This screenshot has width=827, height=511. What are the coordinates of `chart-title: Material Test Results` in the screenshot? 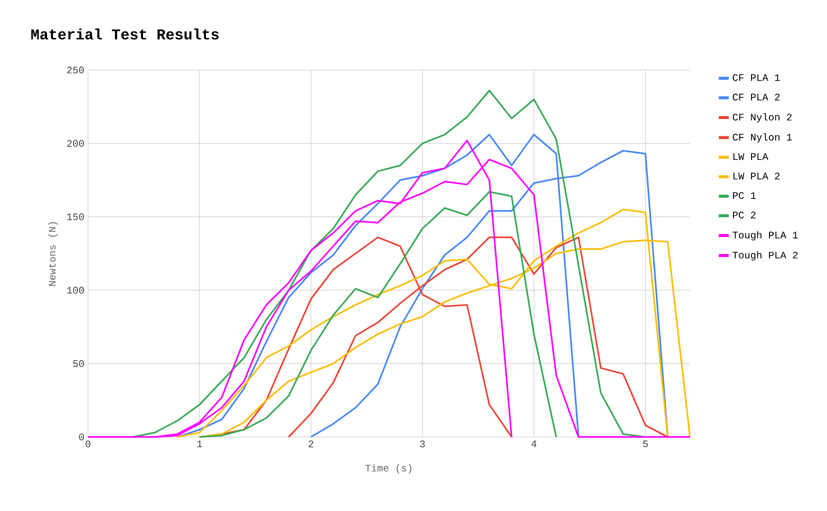 It's located at (125, 34).